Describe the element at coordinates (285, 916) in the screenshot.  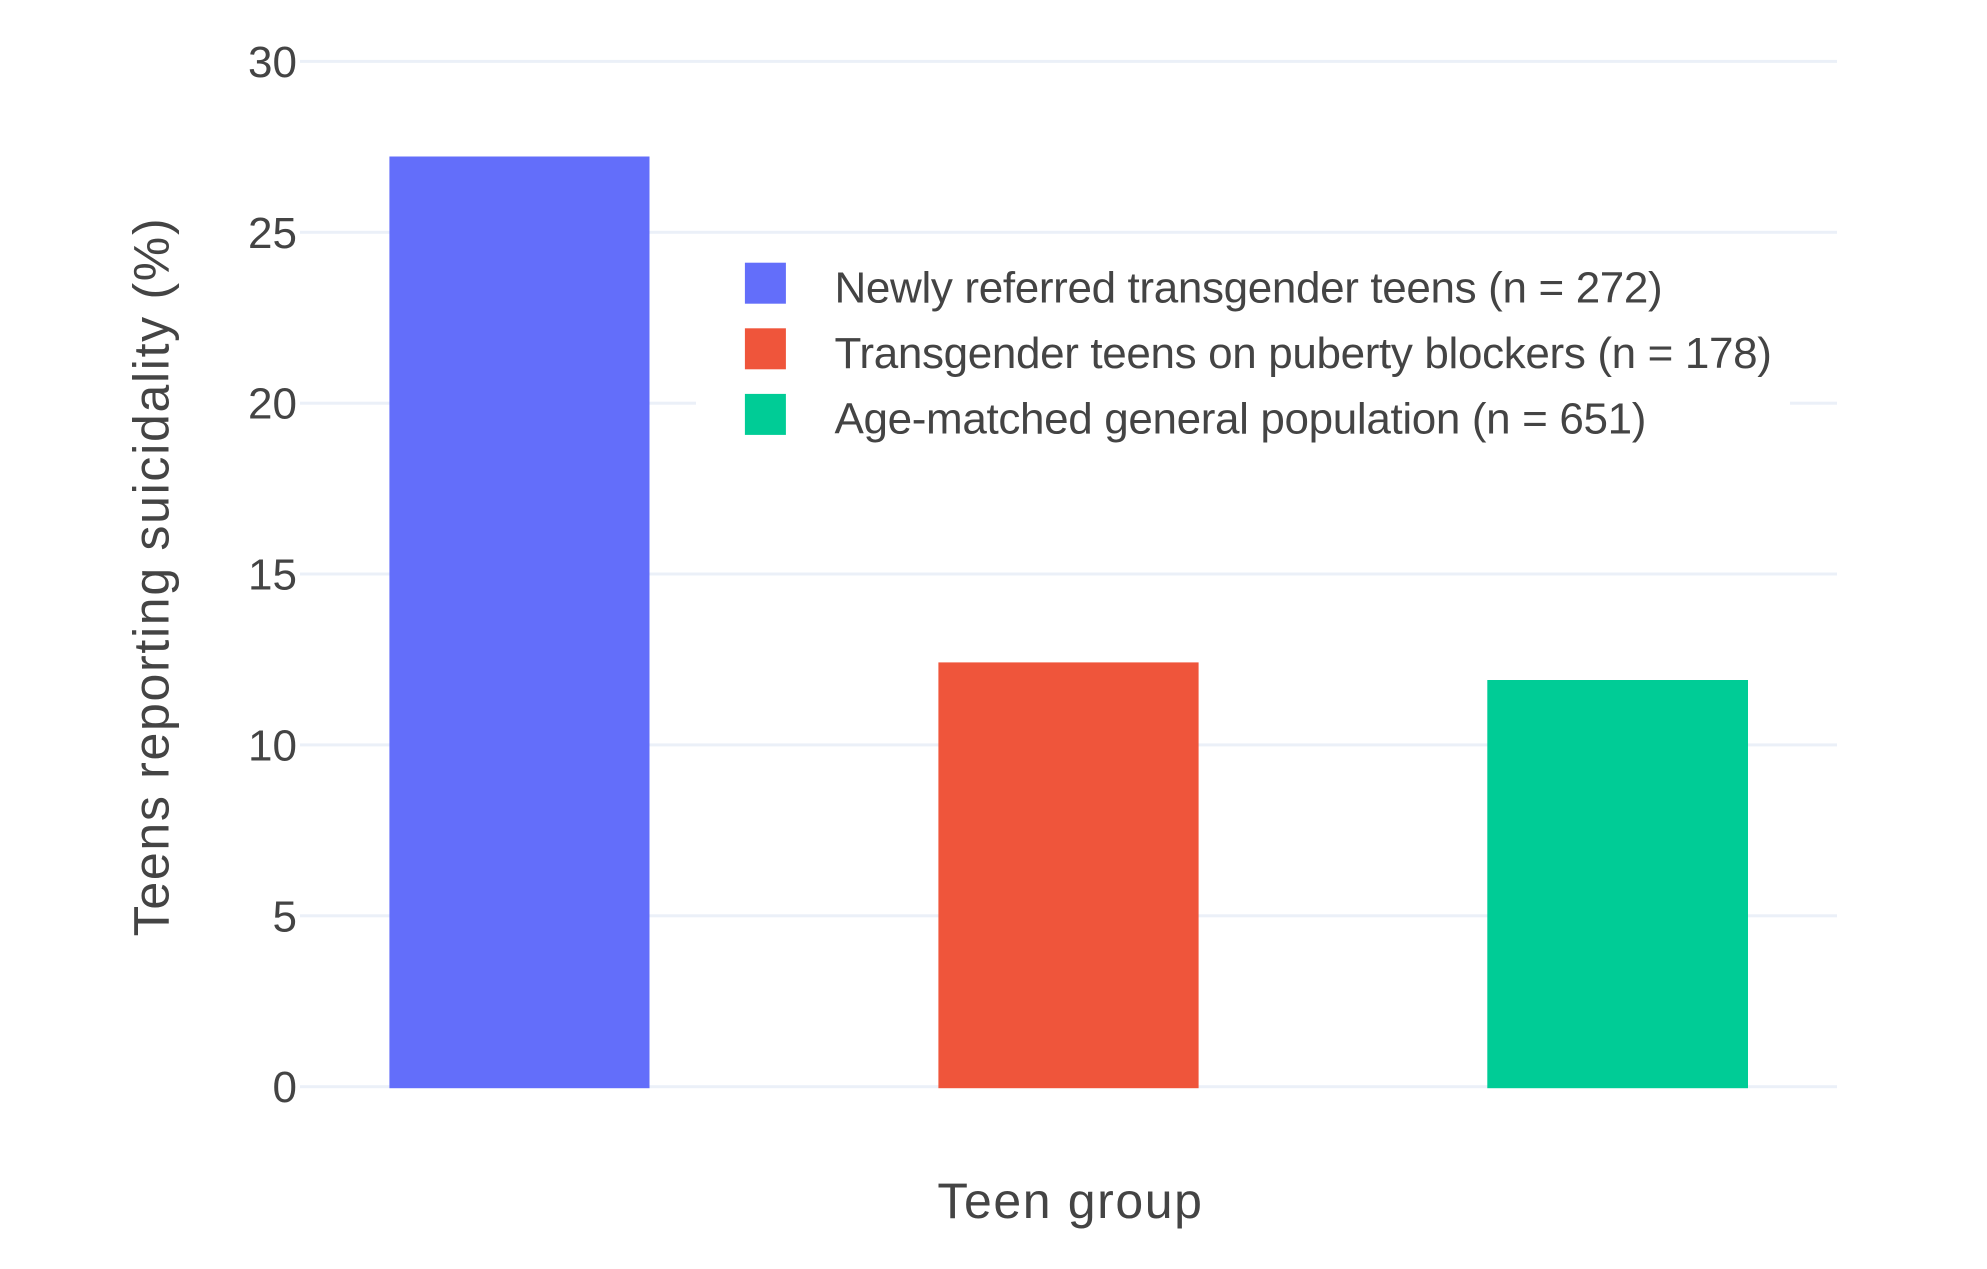
I see `svg-text: 5` at that location.